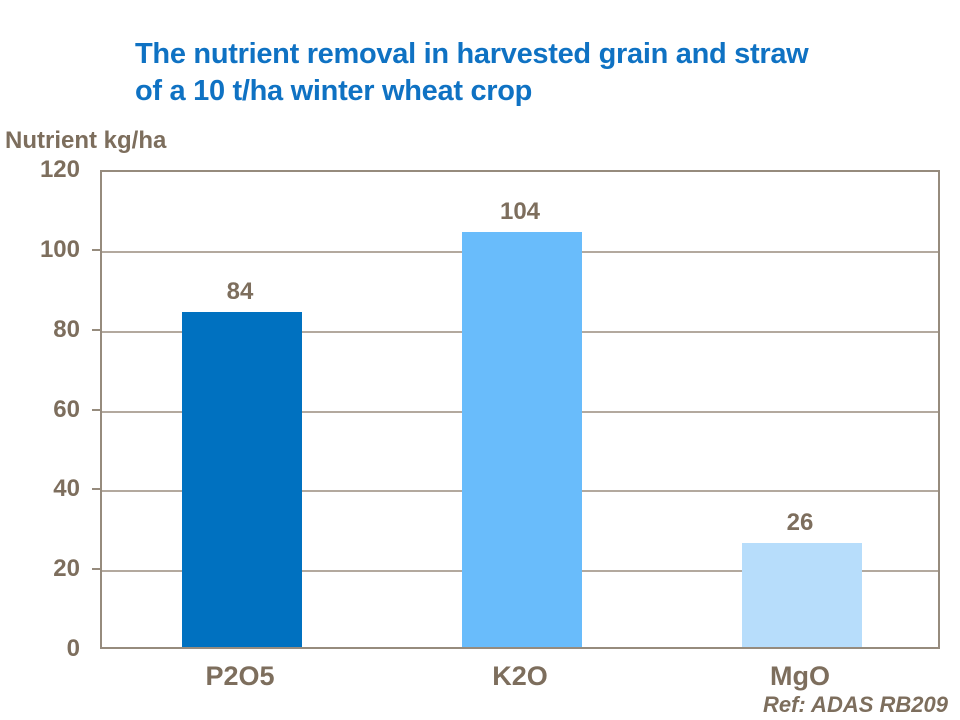 The height and width of the screenshot is (720, 960). What do you see at coordinates (86, 140) in the screenshot?
I see `y-axis-title: Nutrient kg/ha` at bounding box center [86, 140].